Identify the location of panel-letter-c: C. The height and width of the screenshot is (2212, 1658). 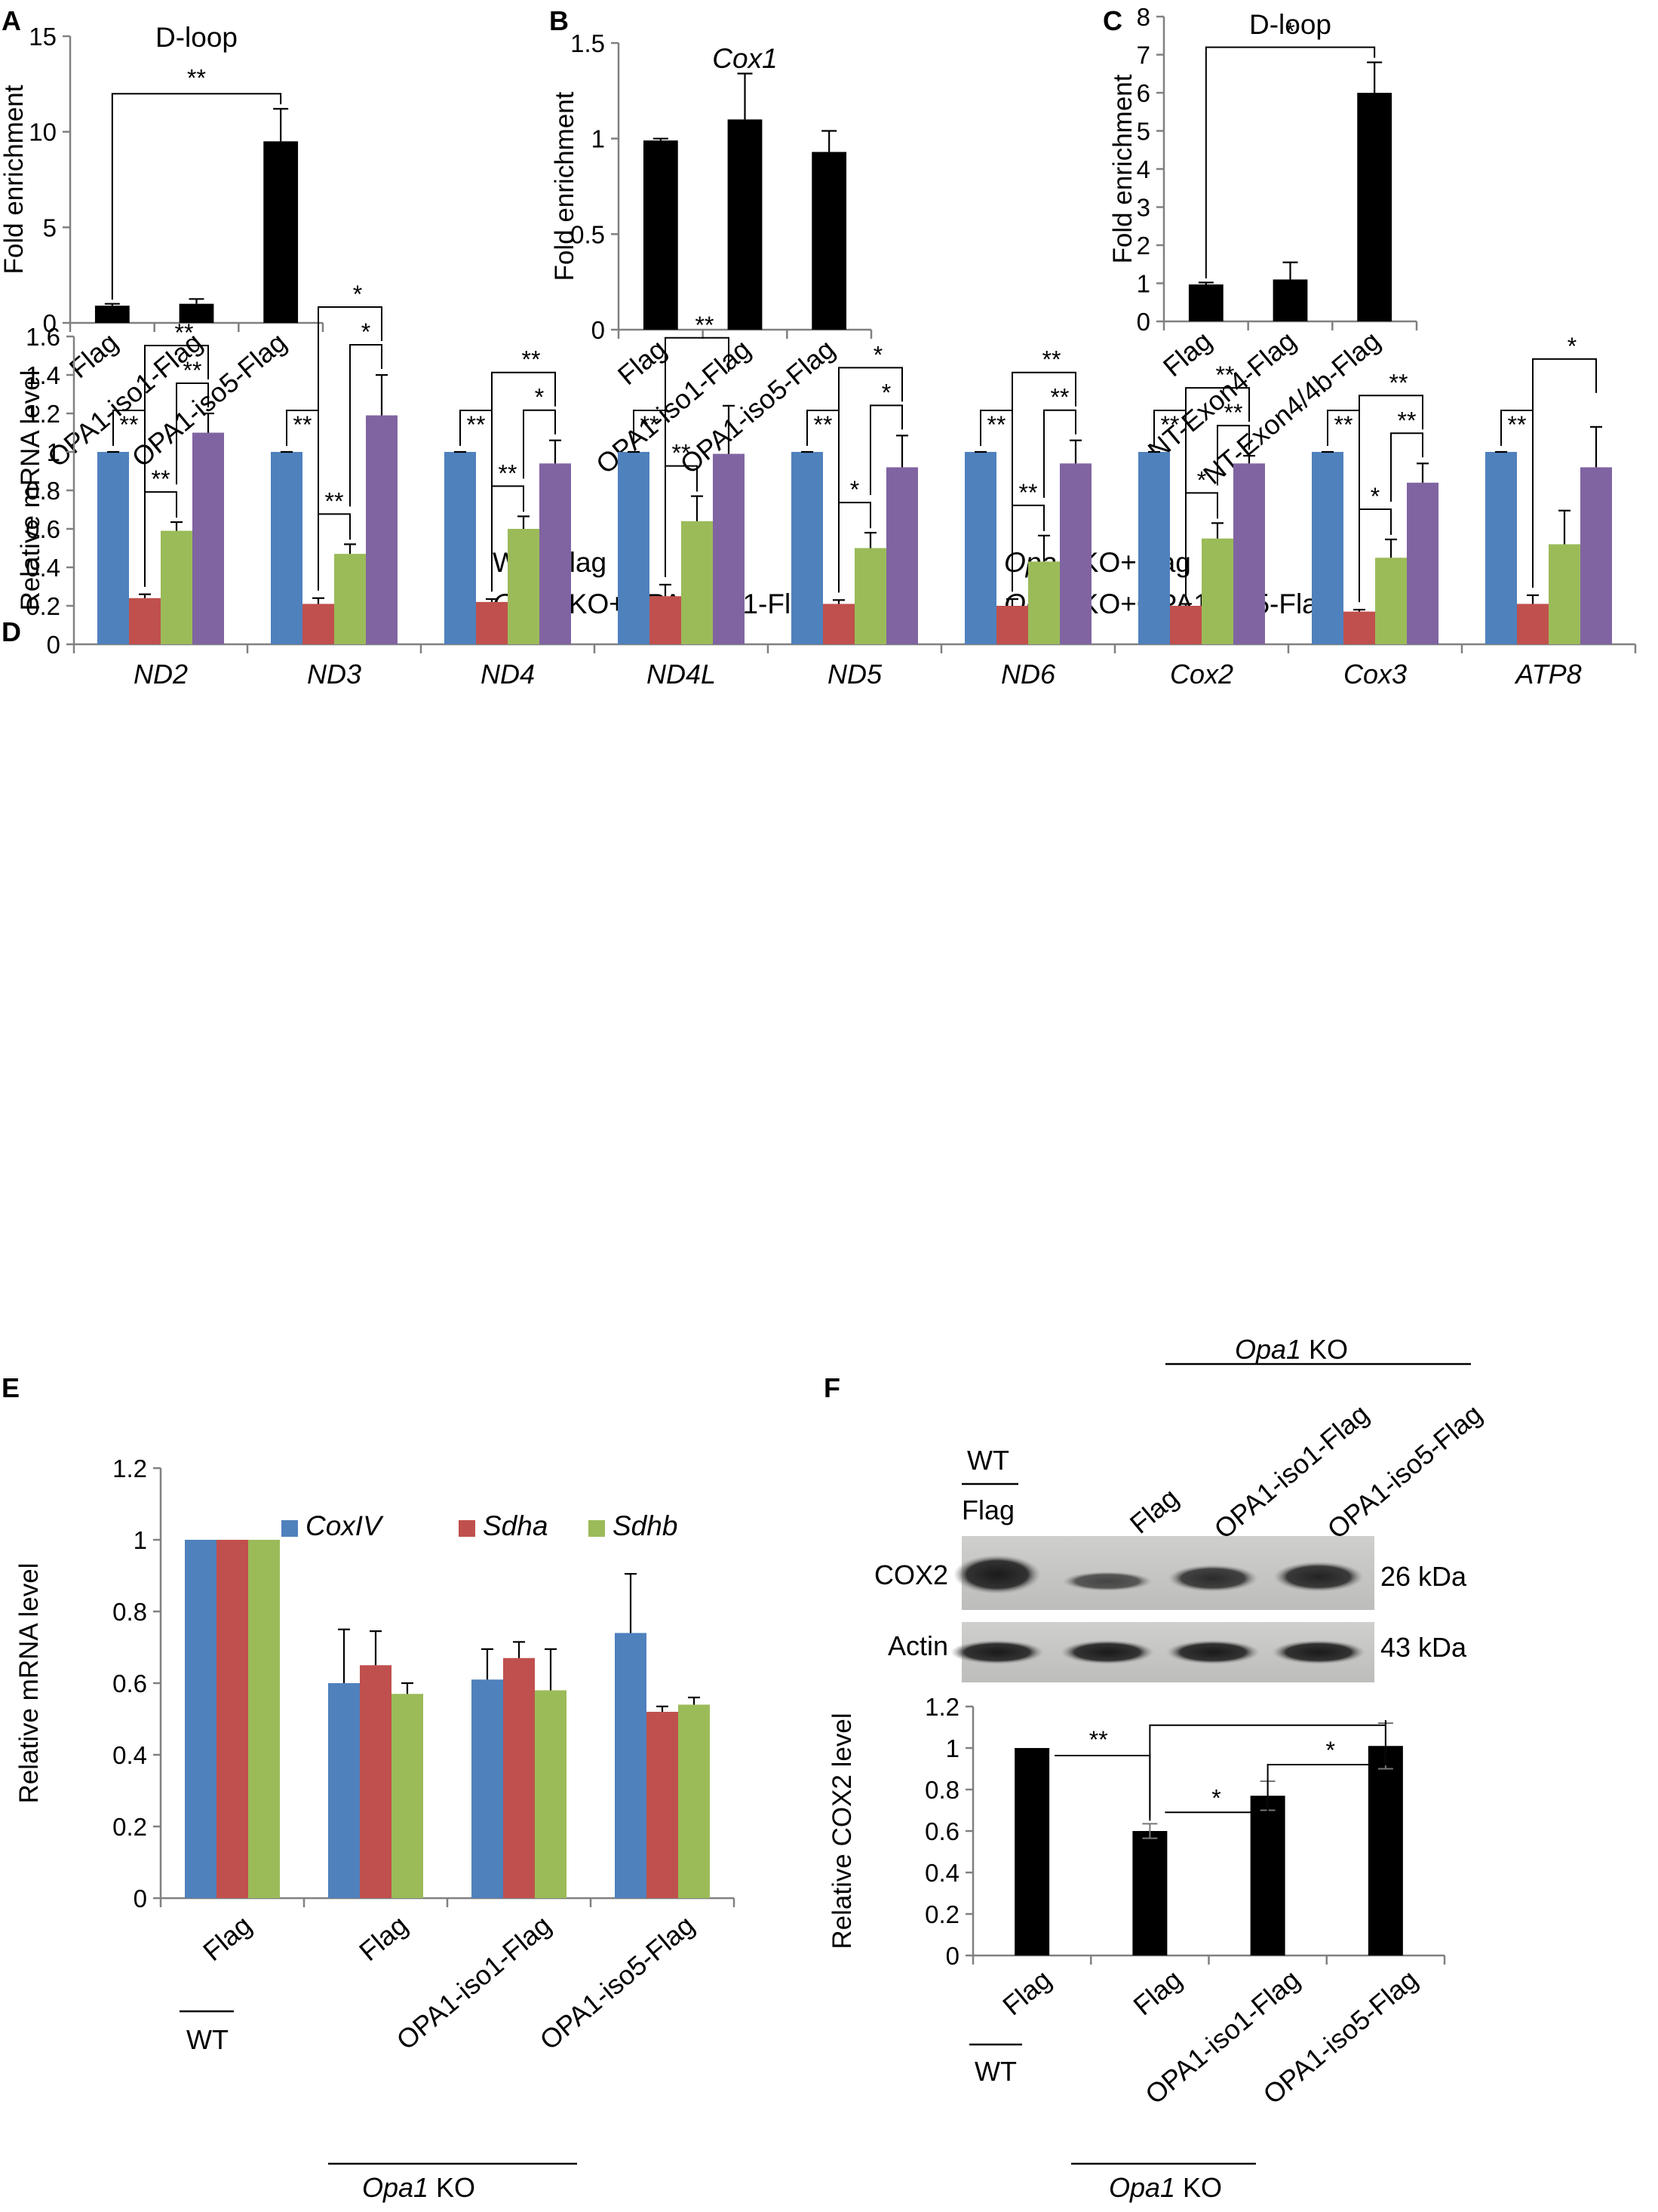
(1112, 20).